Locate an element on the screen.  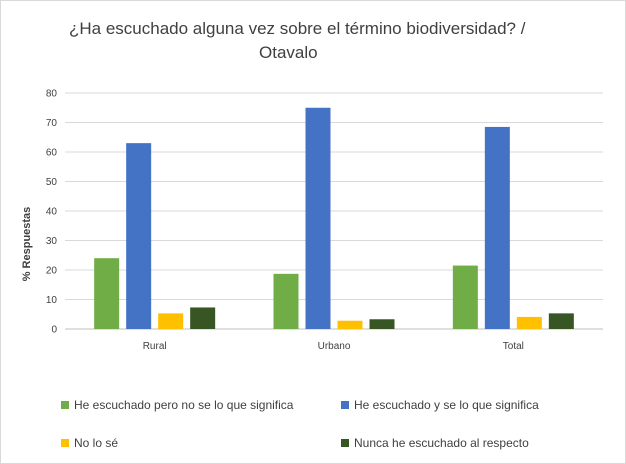
x-category-label: Rural is located at coordinates (155, 346).